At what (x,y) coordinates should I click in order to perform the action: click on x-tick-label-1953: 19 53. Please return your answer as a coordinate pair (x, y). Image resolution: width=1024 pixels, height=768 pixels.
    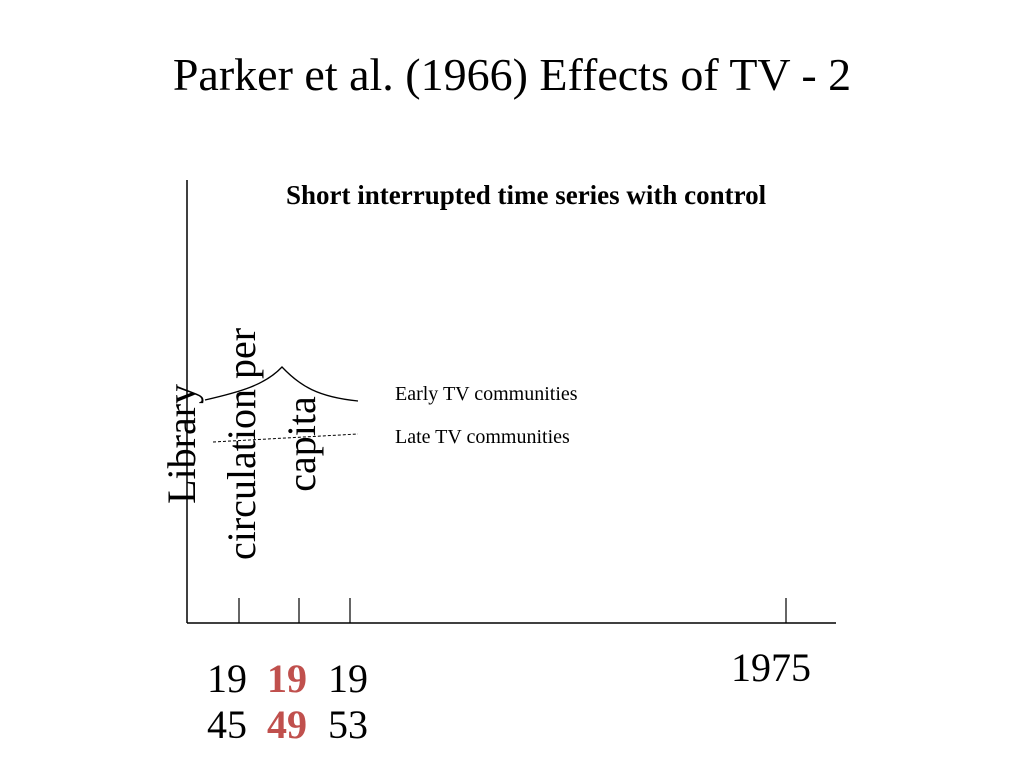
    Looking at the image, I should click on (348, 702).